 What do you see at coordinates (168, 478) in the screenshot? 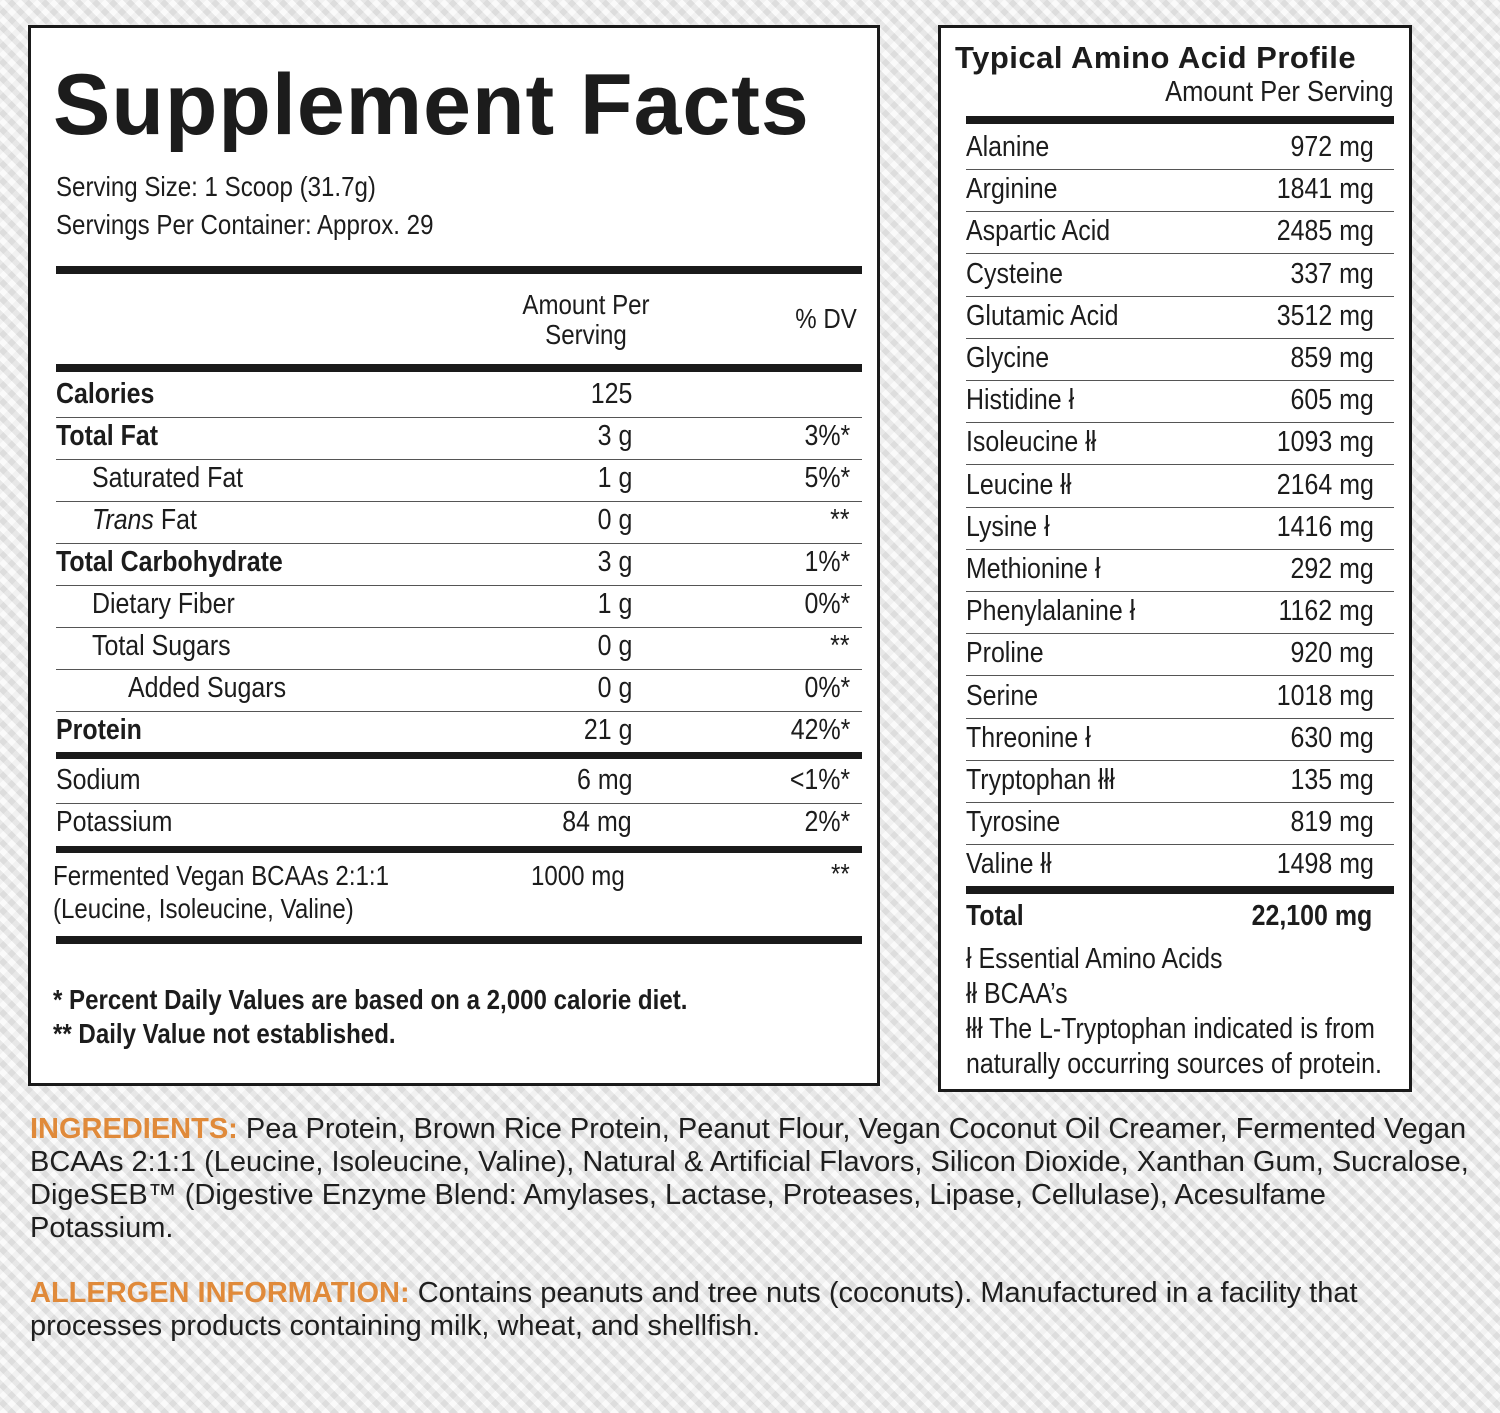
I see `nutrient-label-text: Saturated Fat` at bounding box center [168, 478].